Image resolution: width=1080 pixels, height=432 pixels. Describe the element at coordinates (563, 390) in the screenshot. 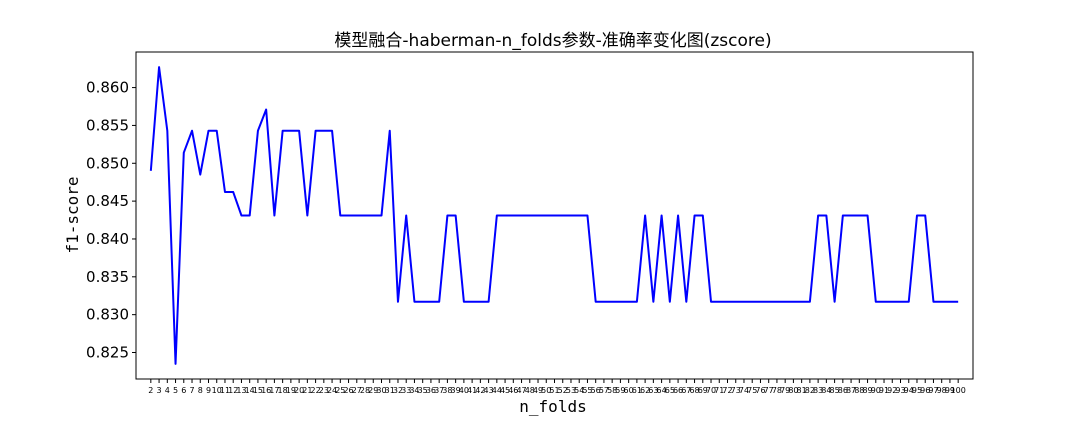

I see `x-tick-label: 52` at that location.